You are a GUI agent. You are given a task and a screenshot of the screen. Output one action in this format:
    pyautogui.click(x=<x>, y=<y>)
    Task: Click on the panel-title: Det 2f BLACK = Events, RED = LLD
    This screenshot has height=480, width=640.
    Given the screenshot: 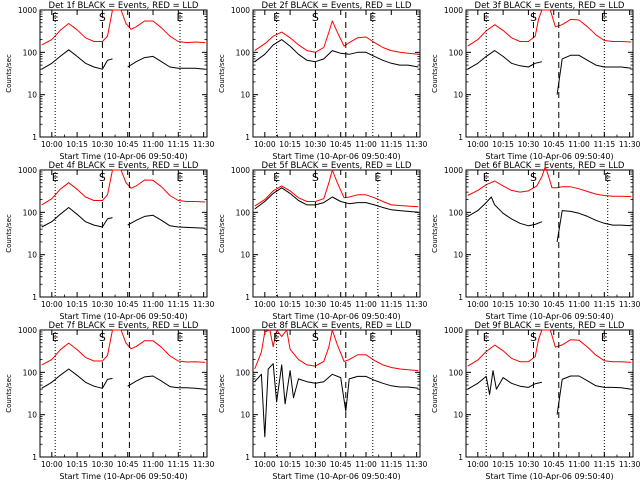 What is the action you would take?
    pyautogui.click(x=337, y=6)
    